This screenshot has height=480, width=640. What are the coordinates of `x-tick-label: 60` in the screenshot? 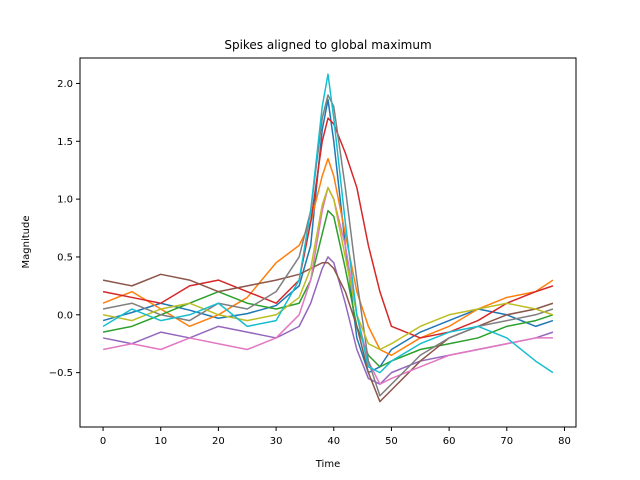 It's located at (449, 441).